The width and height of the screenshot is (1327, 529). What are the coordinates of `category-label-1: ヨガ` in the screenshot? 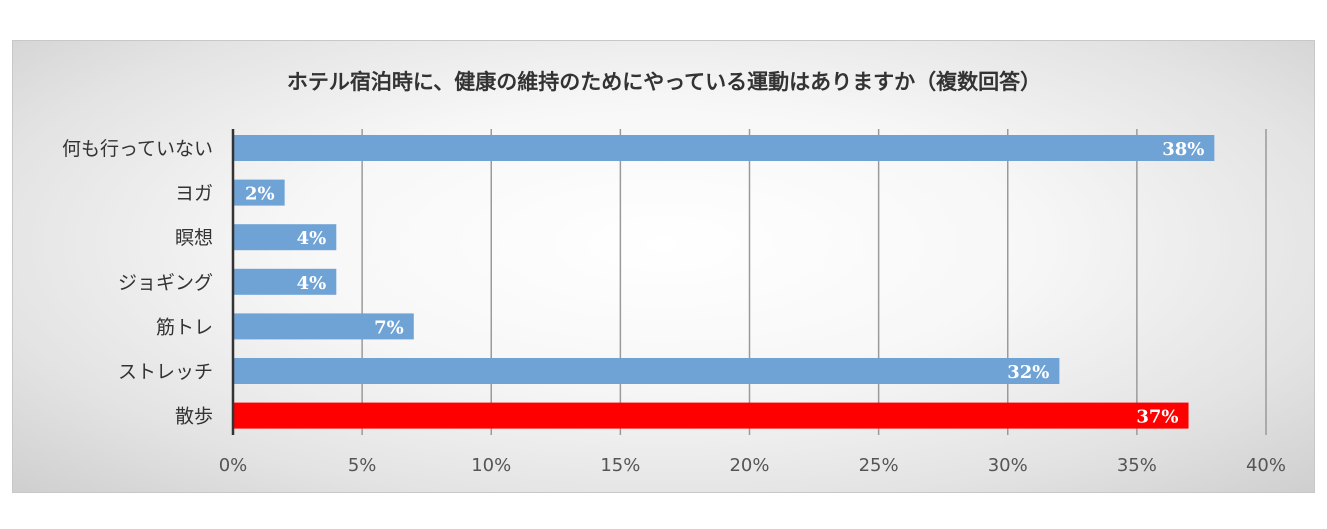 It's located at (194, 194).